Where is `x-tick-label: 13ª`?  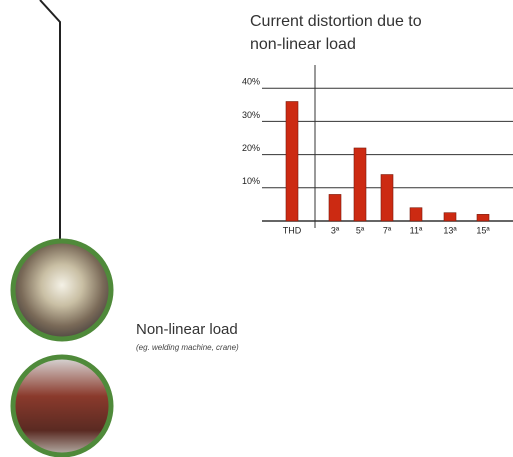
x-tick-label: 13ª is located at coordinates (450, 230).